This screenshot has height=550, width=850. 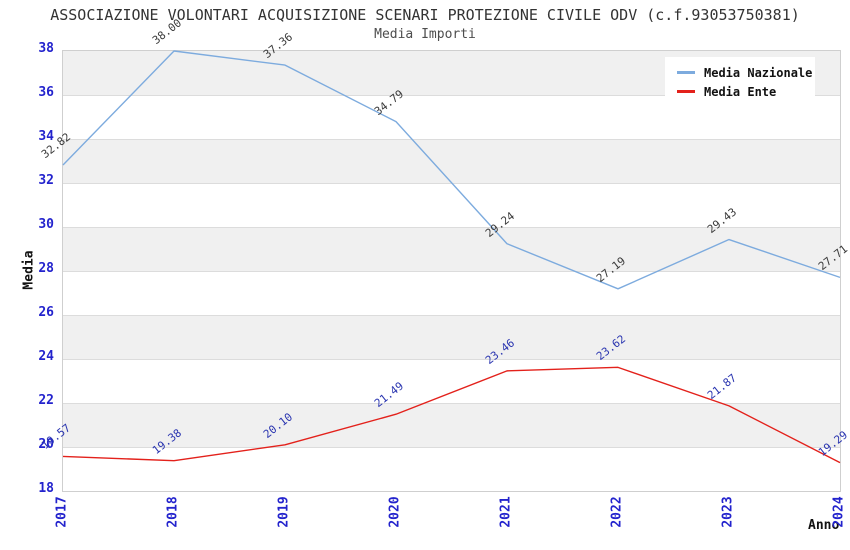 I want to click on y-tick-label: 28, so click(x=46, y=268).